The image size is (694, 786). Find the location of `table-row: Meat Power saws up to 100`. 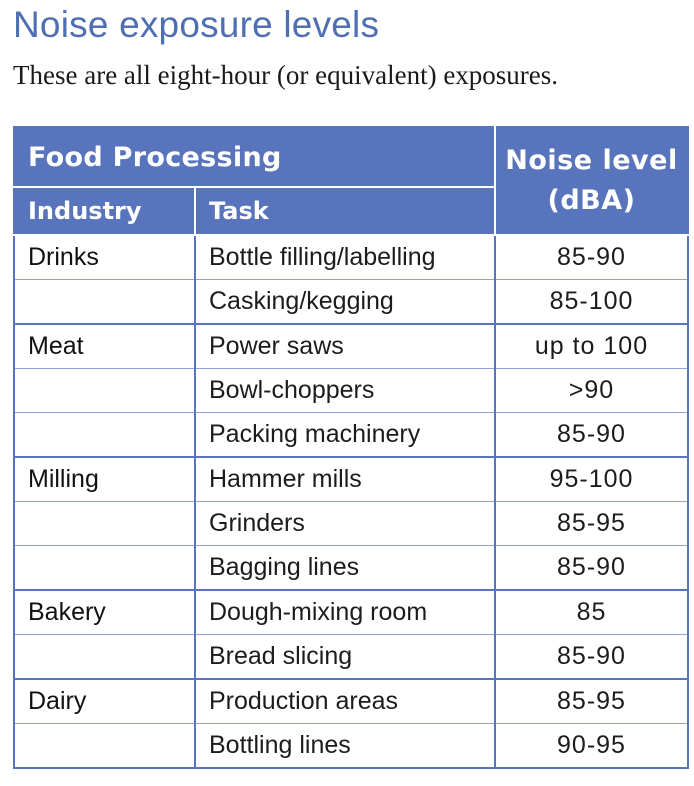

table-row: Meat Power saws up to 100 is located at coordinates (351, 346).